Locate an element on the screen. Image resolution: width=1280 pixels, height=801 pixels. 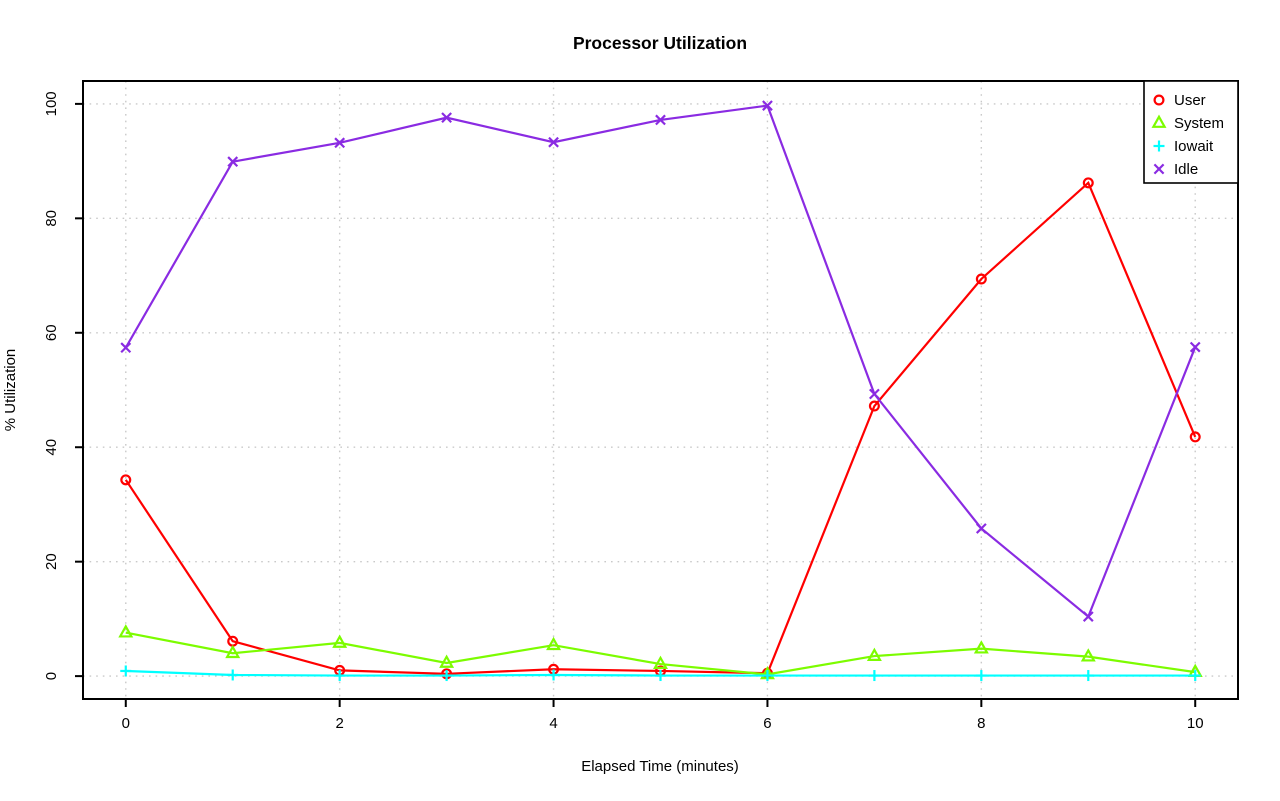
x-tick-label: 4 is located at coordinates (553, 723).